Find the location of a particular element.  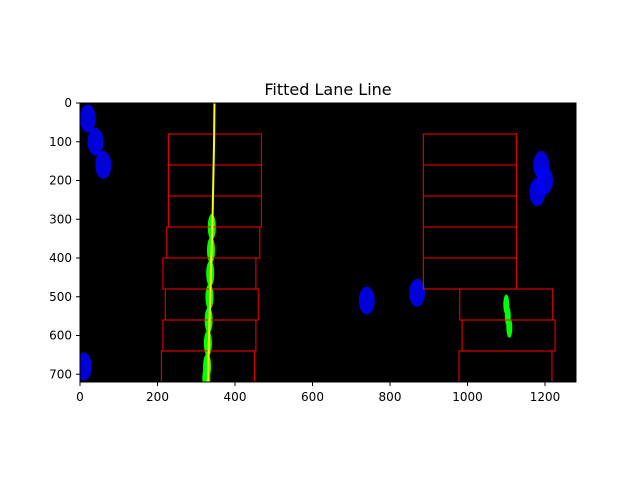

x-tick-label: 400 is located at coordinates (235, 397).